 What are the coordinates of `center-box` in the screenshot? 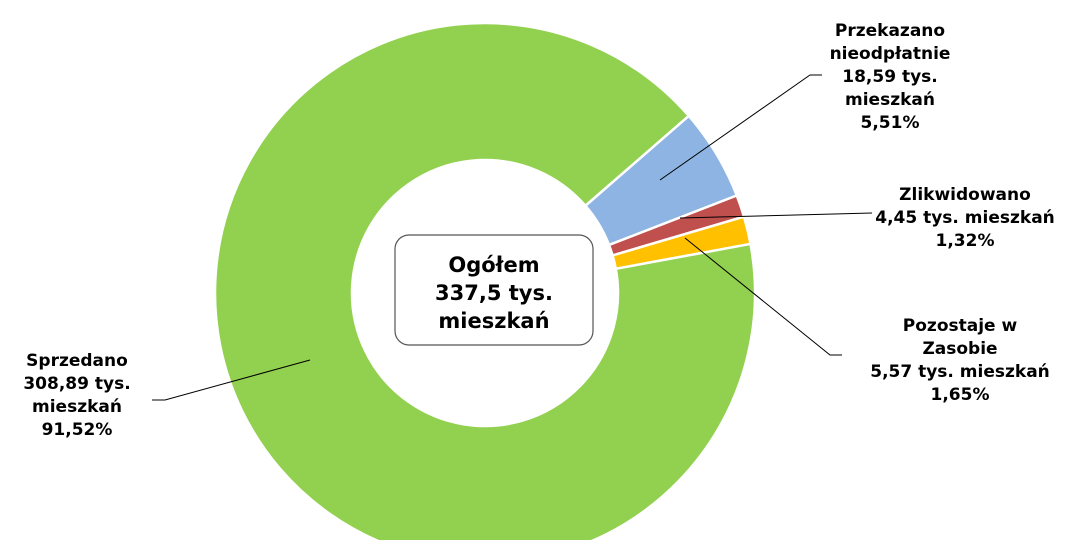 It's located at (494, 290).